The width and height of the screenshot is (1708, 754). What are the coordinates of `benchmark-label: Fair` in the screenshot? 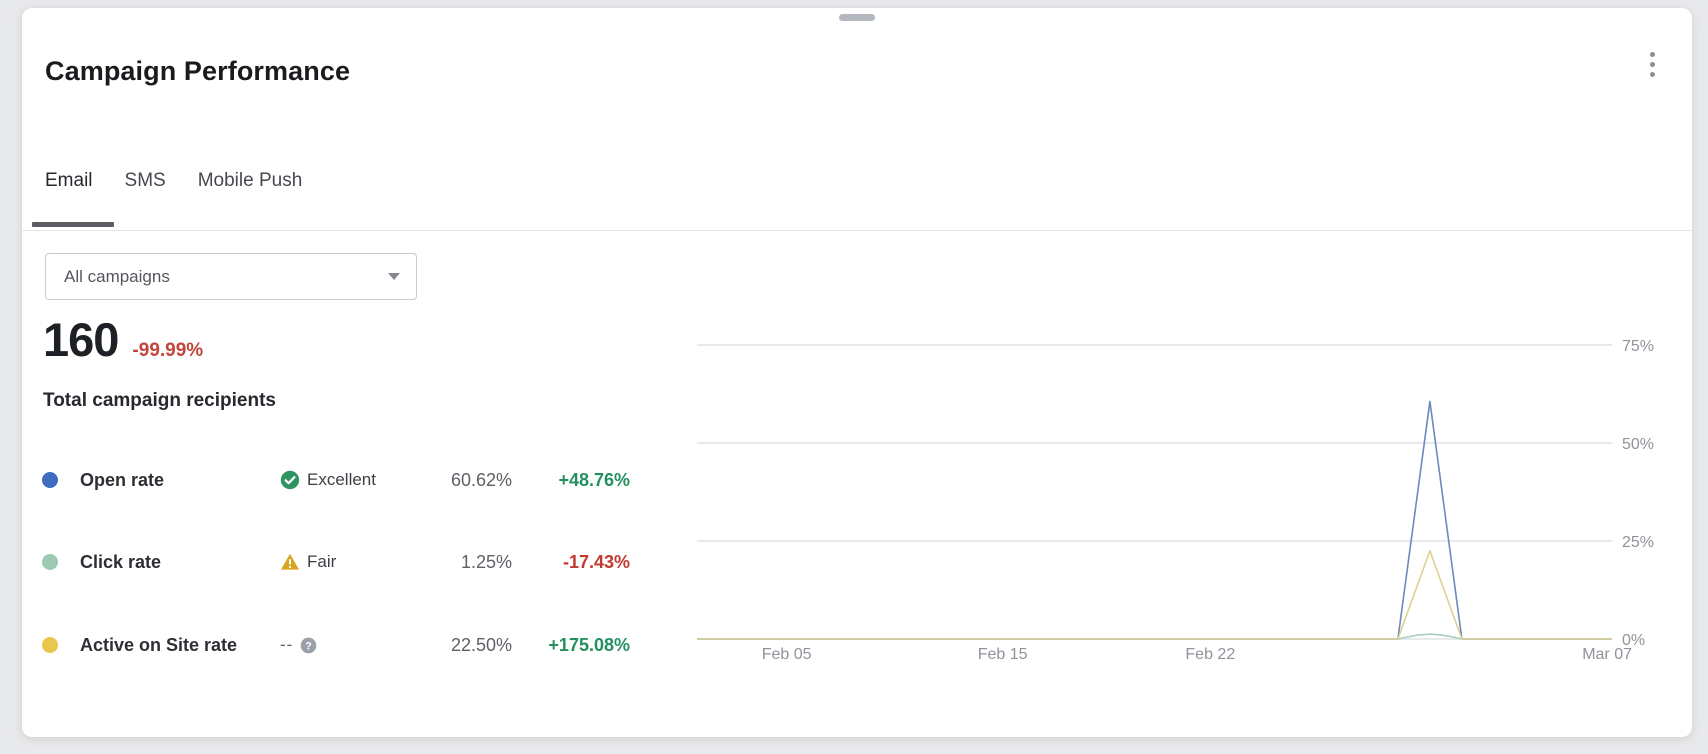 It's located at (322, 561).